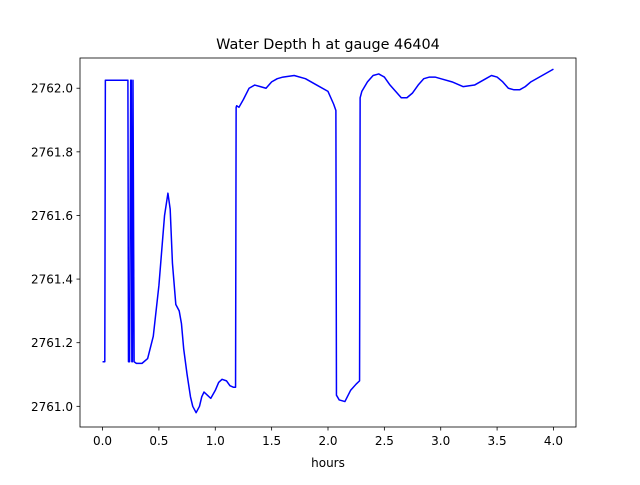  Describe the element at coordinates (52, 407) in the screenshot. I see `y-tick-label: 2761.0` at that location.